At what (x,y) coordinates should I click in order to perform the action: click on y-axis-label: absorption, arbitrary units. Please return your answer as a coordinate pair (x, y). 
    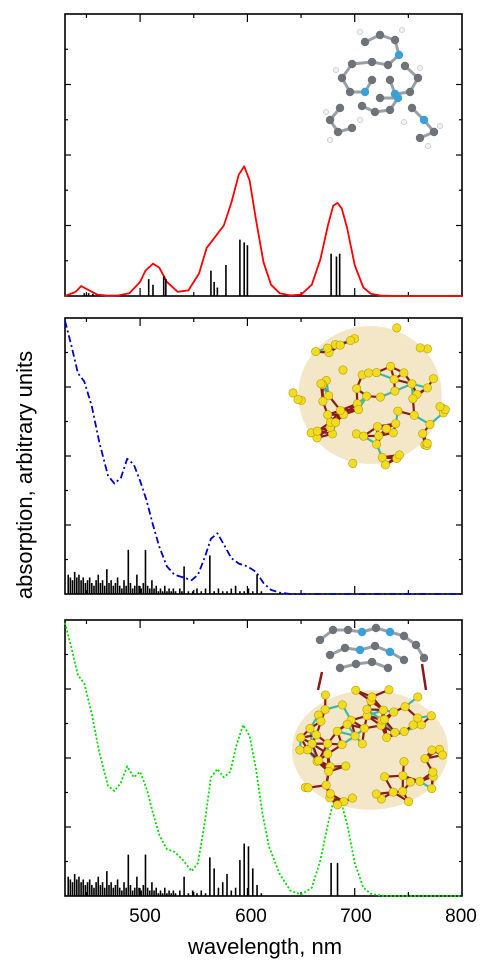
    Looking at the image, I should click on (24, 475).